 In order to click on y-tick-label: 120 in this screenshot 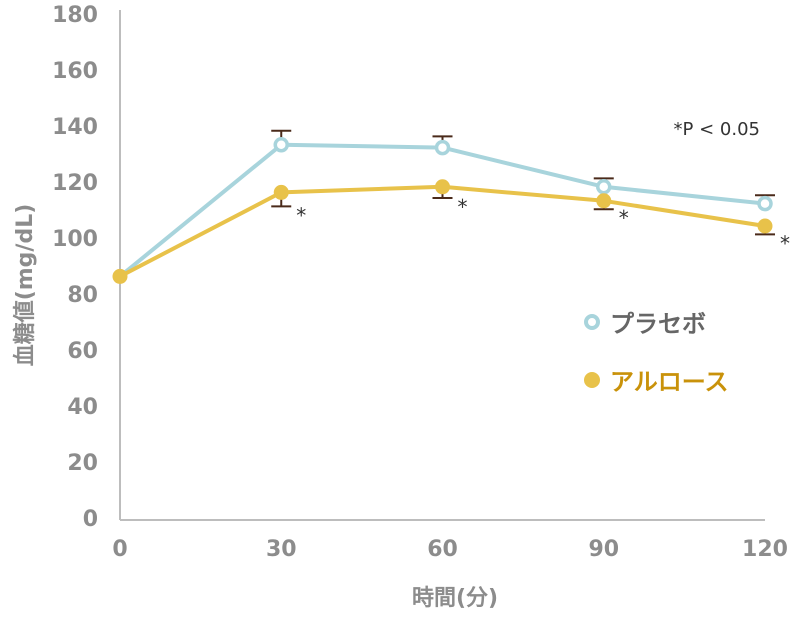, I will do `click(75, 183)`.